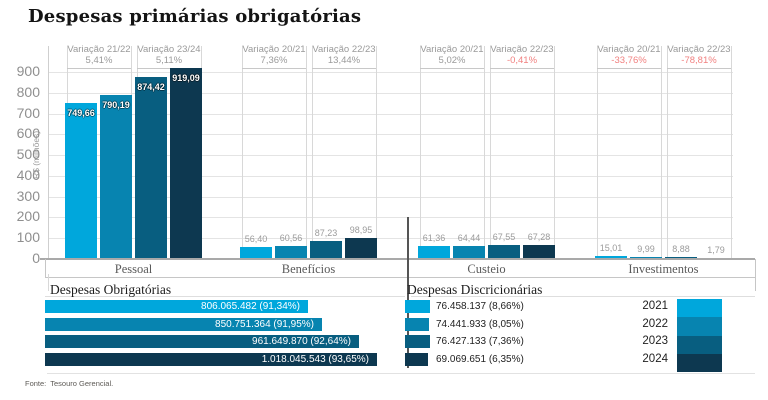  What do you see at coordinates (274, 60) in the screenshot?
I see `variation-value: 7,36%` at bounding box center [274, 60].